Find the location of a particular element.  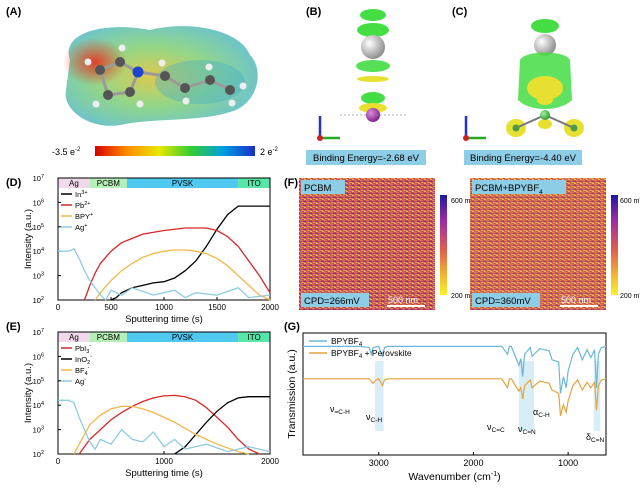

legend-label: BPYBF4 + Perovskite is located at coordinates (371, 354).